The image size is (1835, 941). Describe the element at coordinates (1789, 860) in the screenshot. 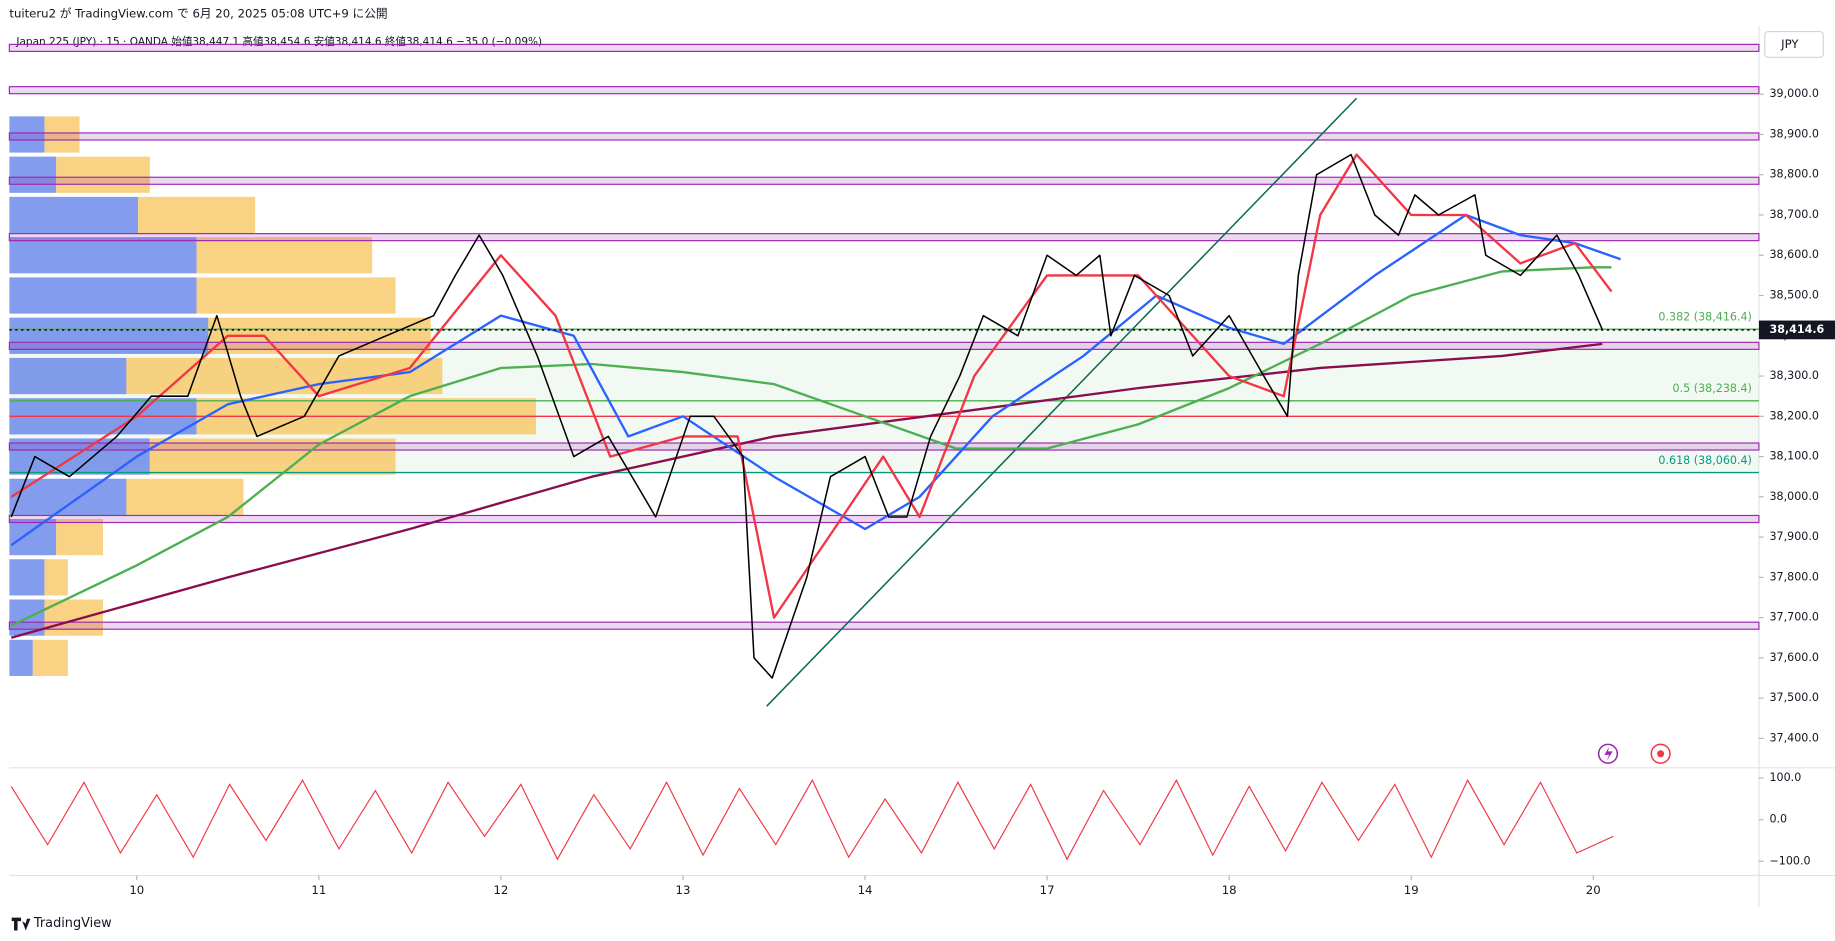

I see `osc-tick-label: −100.0` at that location.